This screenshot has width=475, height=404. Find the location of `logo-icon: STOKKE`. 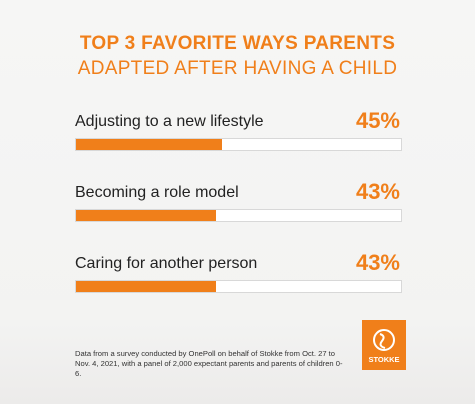

logo-icon: STOKKE is located at coordinates (384, 346).